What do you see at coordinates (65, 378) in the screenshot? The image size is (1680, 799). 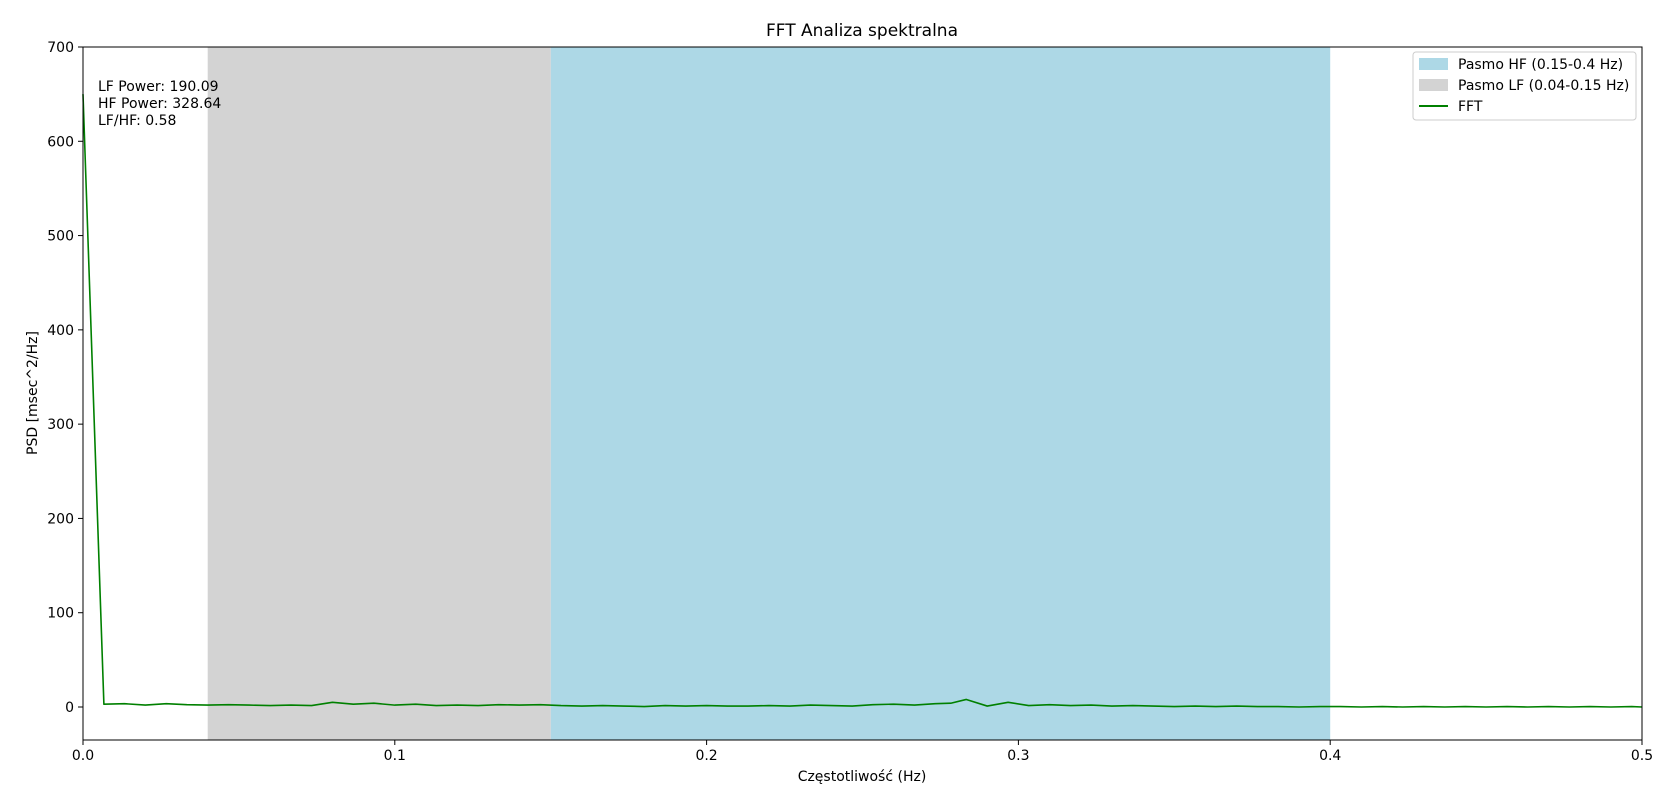 I see `y-axis: 0 100 200 300 400 500 600 700` at bounding box center [65, 378].